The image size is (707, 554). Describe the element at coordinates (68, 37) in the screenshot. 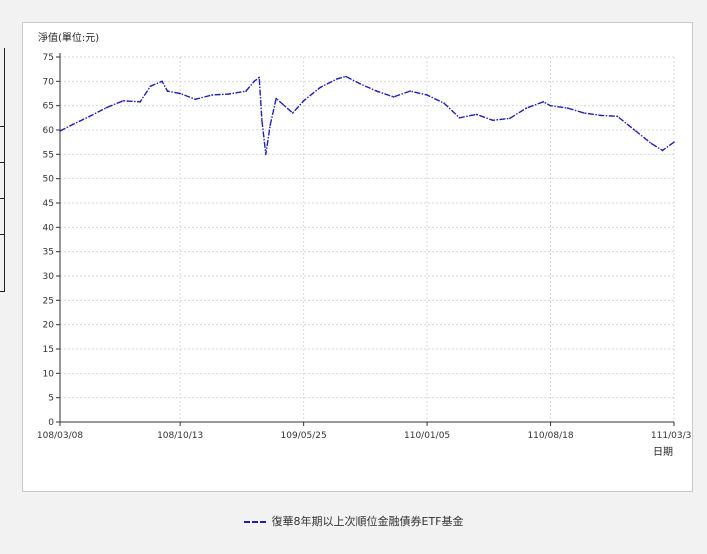

I see `y-axis-label: 淨值(單位:元)` at that location.